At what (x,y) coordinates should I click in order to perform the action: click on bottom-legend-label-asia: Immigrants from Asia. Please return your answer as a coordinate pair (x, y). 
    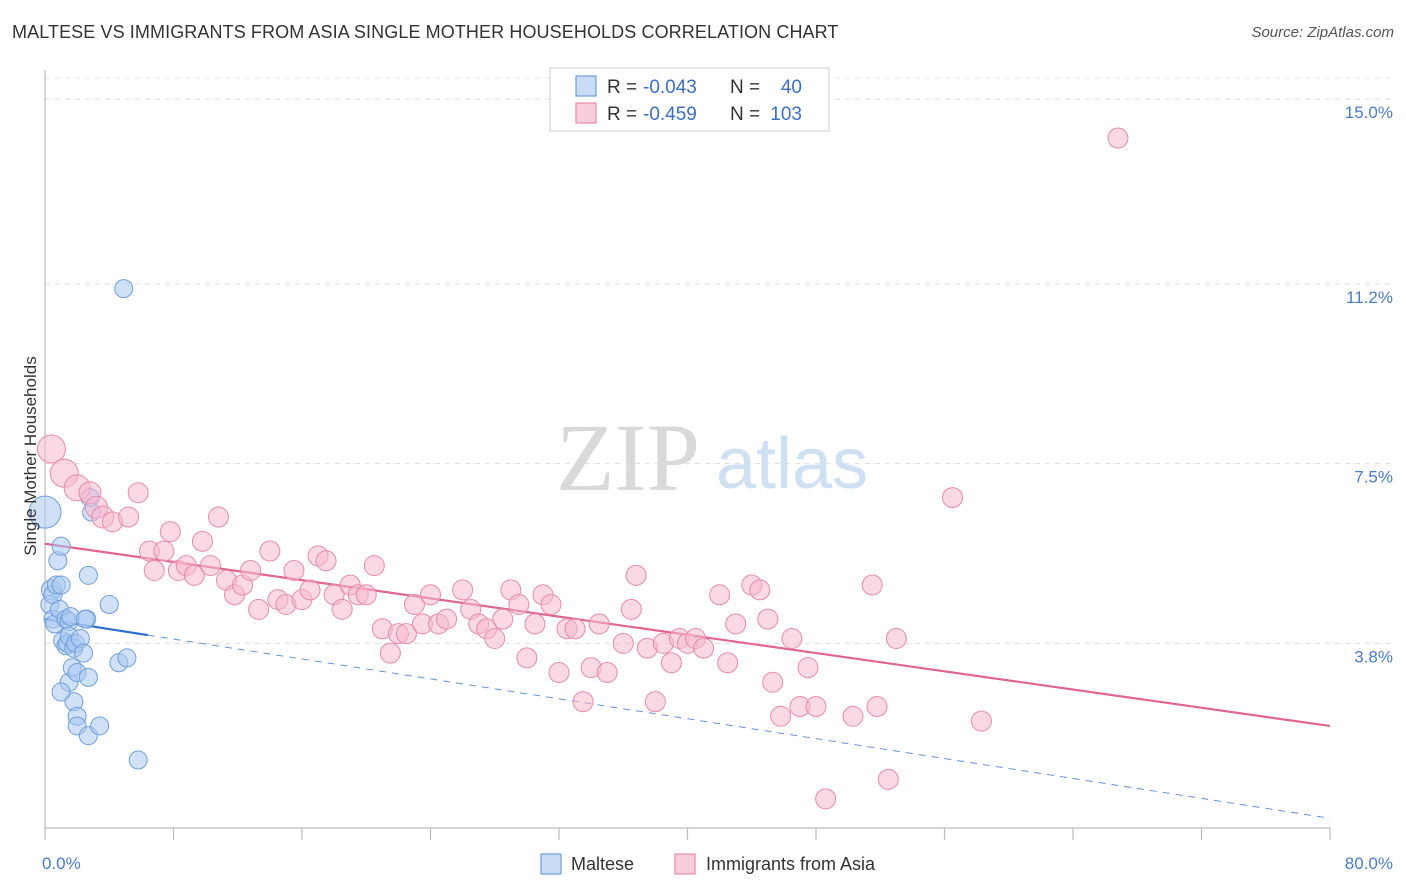
    Looking at the image, I should click on (791, 864).